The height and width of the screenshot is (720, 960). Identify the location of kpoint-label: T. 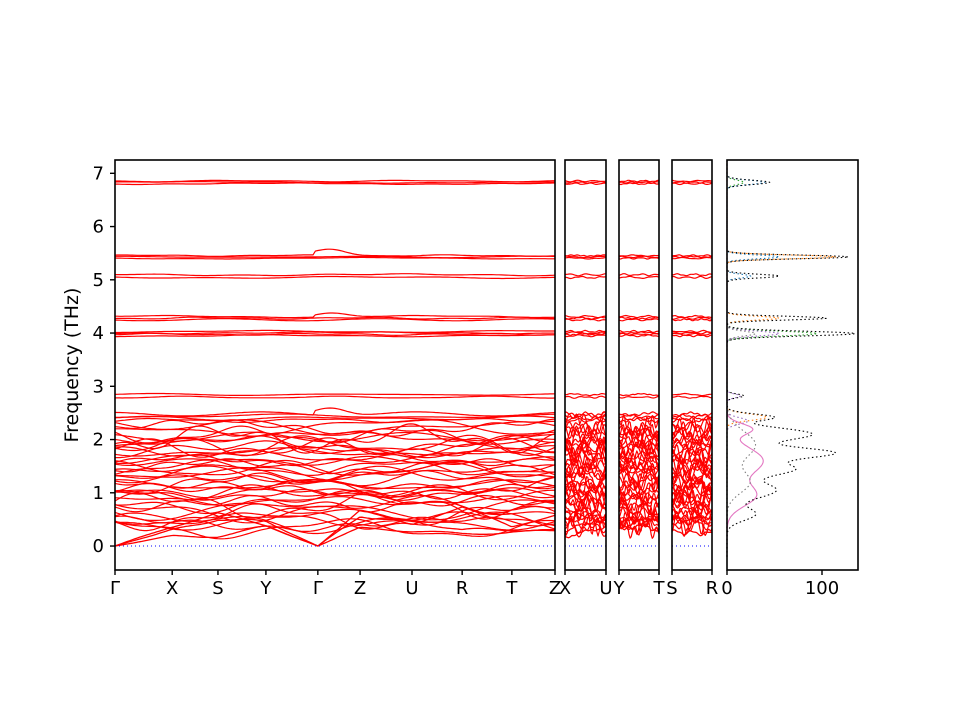
(659, 588).